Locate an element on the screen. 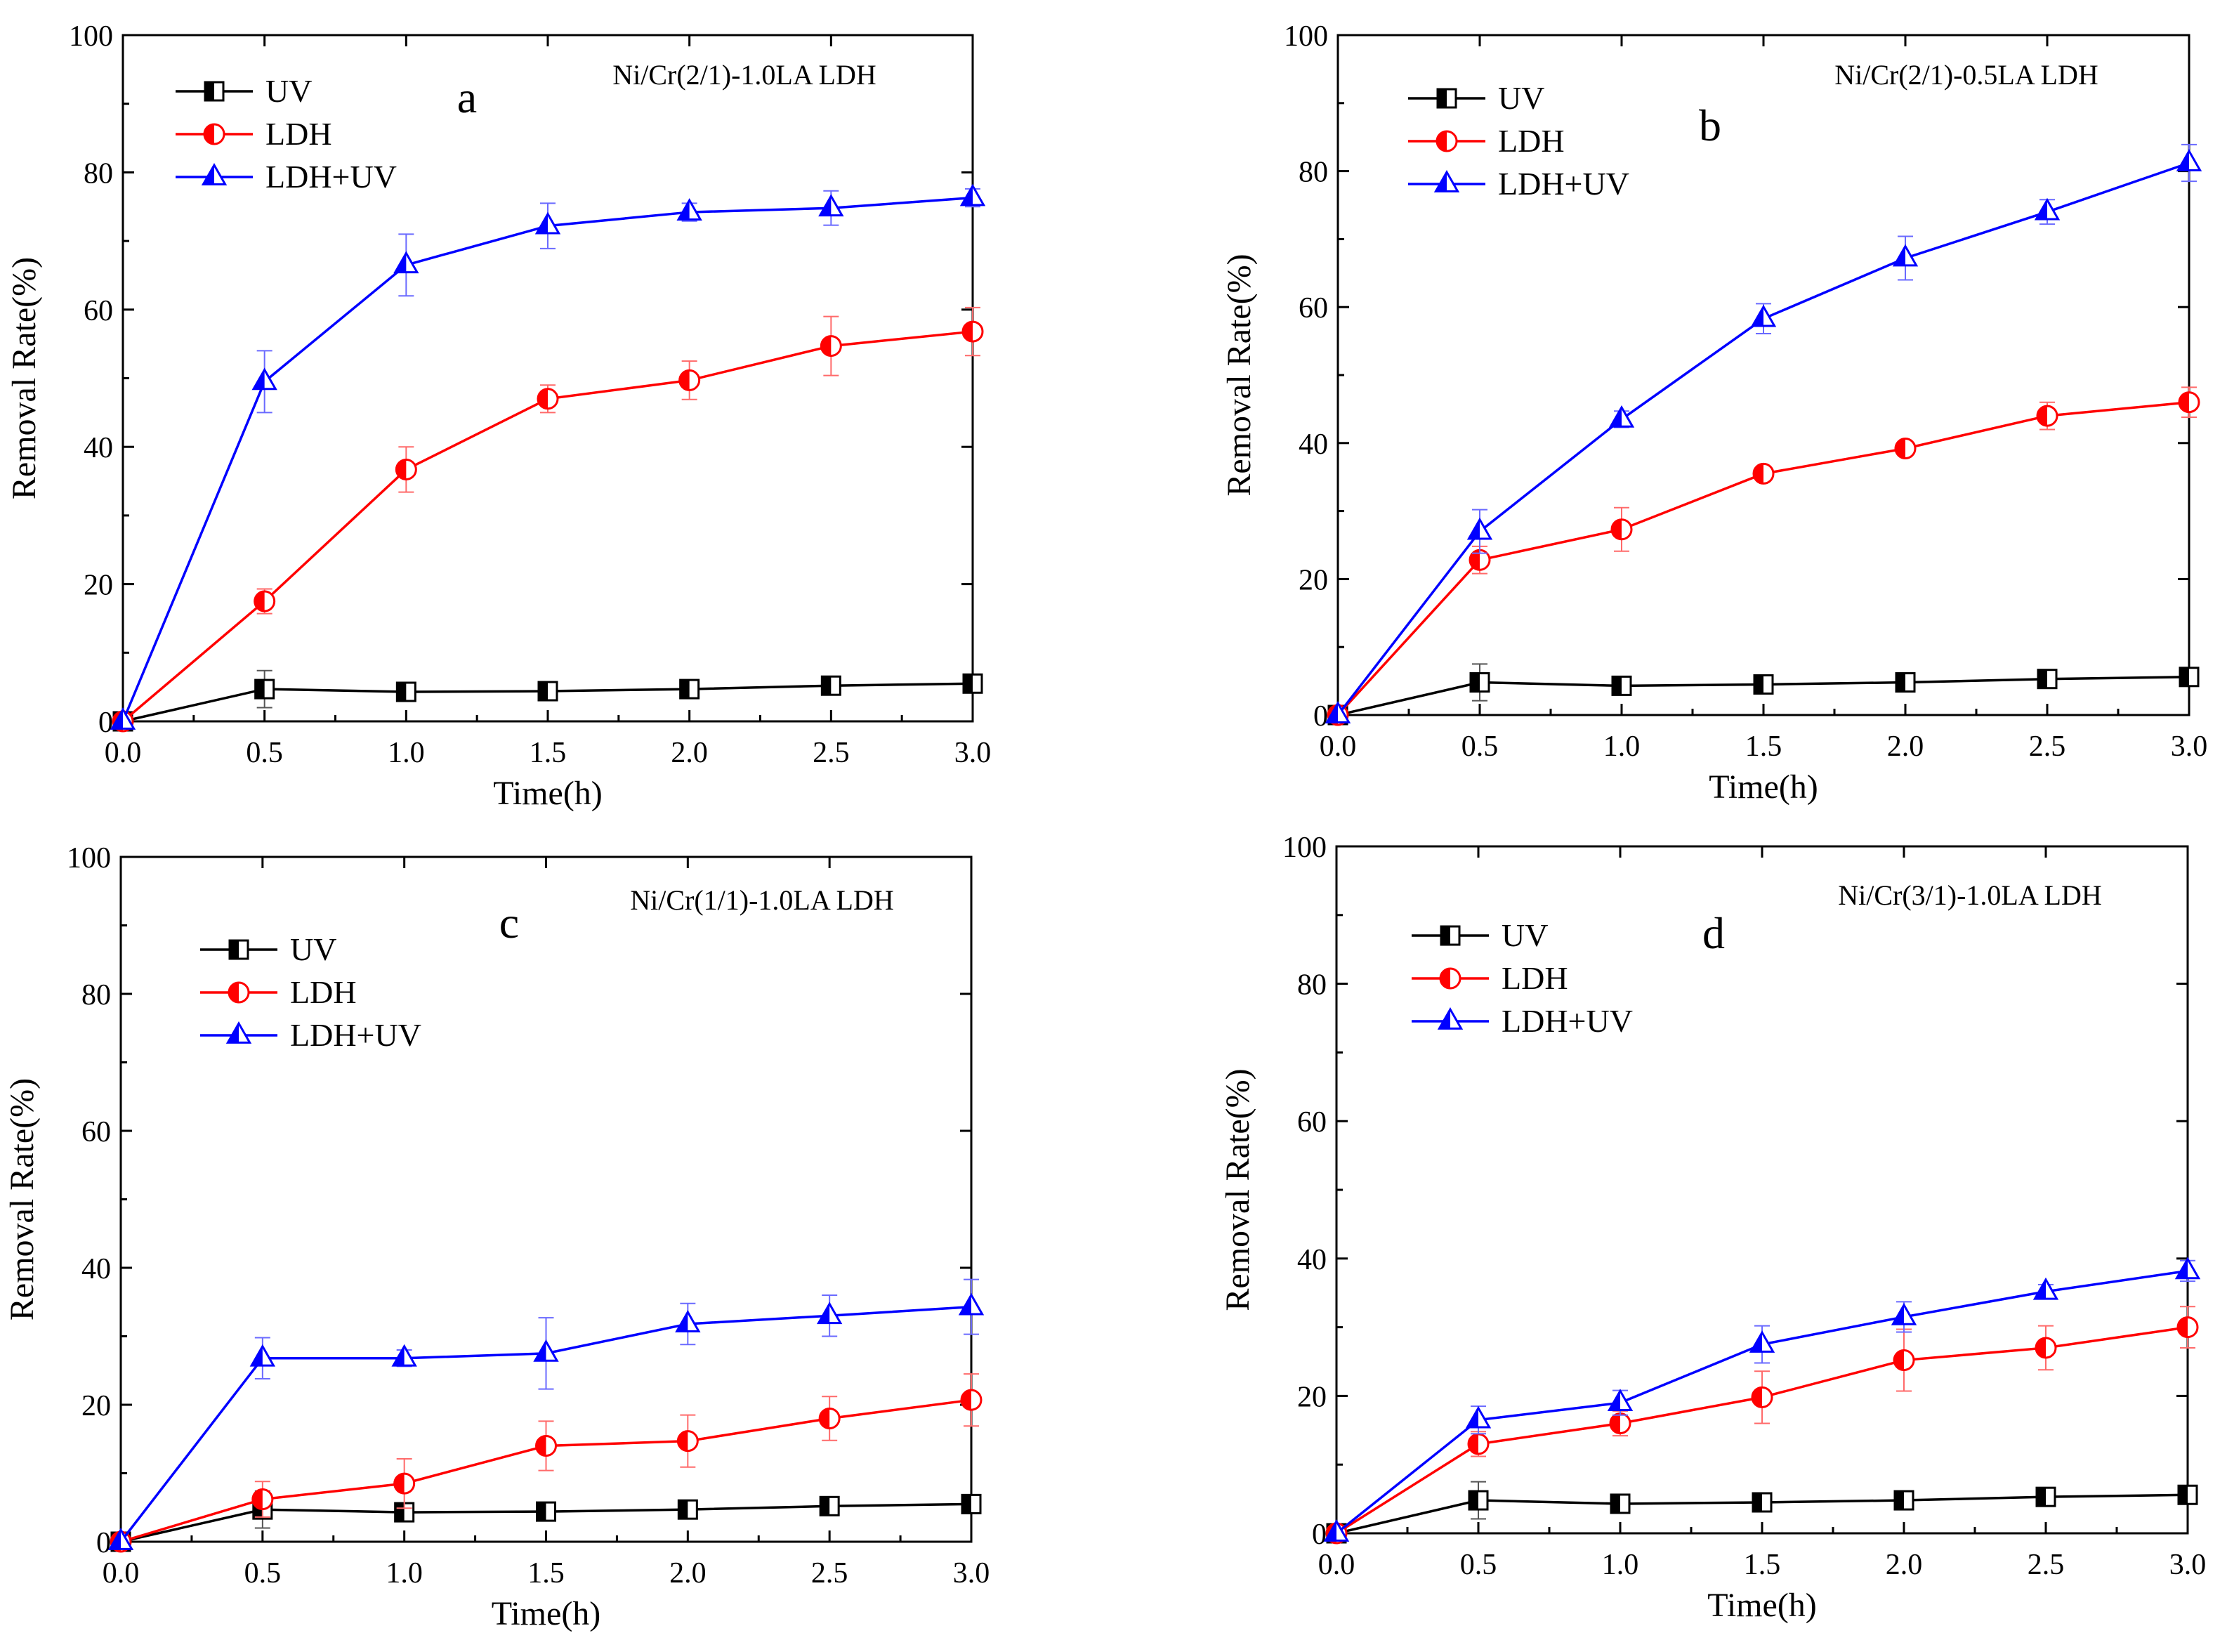 Image resolution: width=2227 pixels, height=1652 pixels. legend-label: LDH+UV is located at coordinates (355, 1035).